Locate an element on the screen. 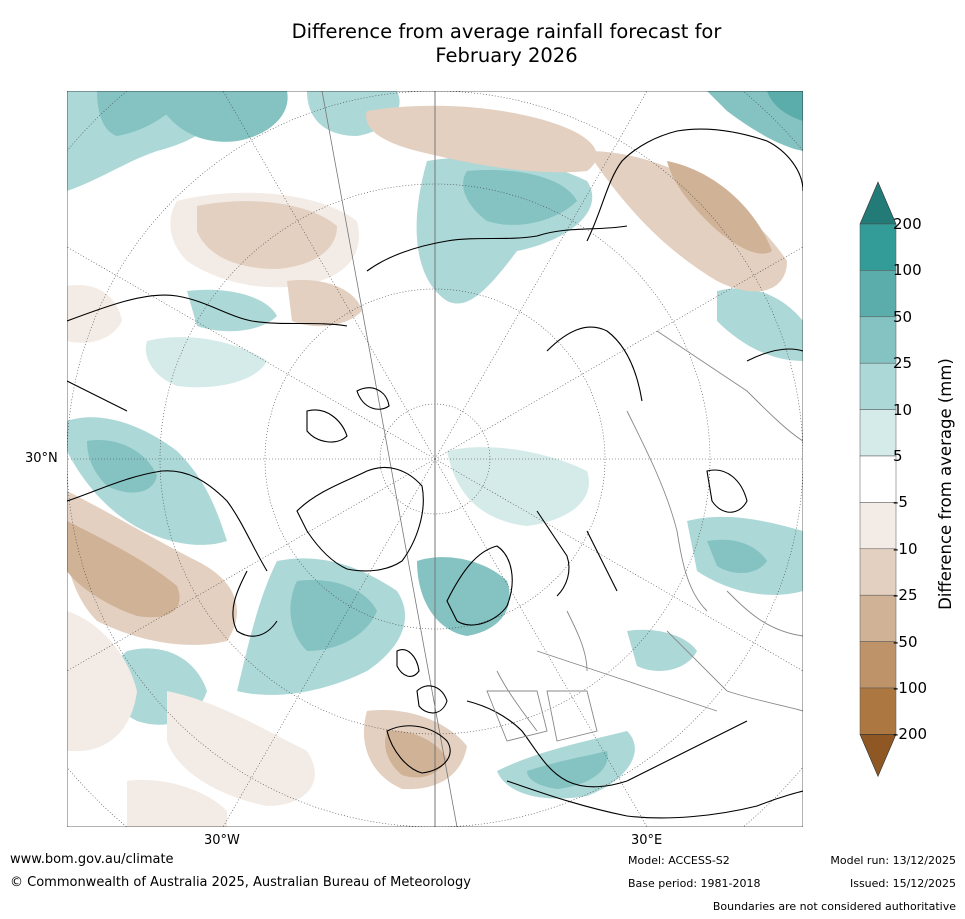  meridian-line is located at coordinates (389, 459).